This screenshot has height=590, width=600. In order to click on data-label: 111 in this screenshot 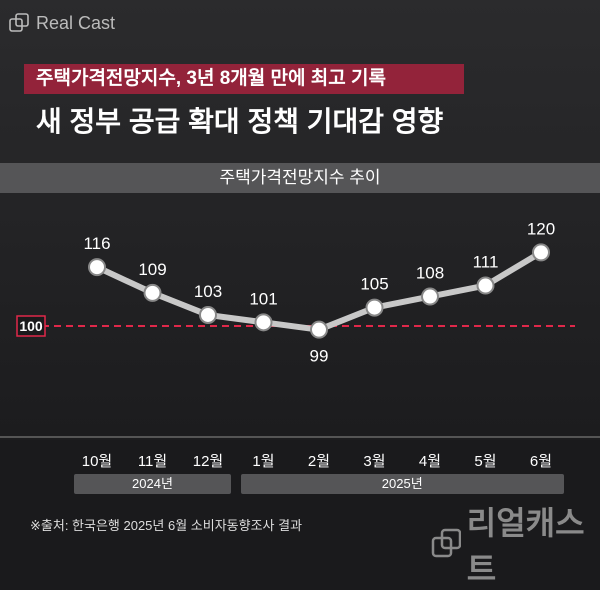, I will do `click(486, 262)`.